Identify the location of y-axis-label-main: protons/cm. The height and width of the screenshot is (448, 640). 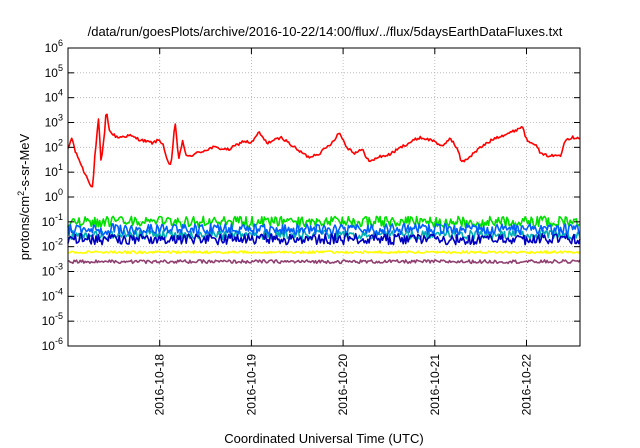
(24, 228).